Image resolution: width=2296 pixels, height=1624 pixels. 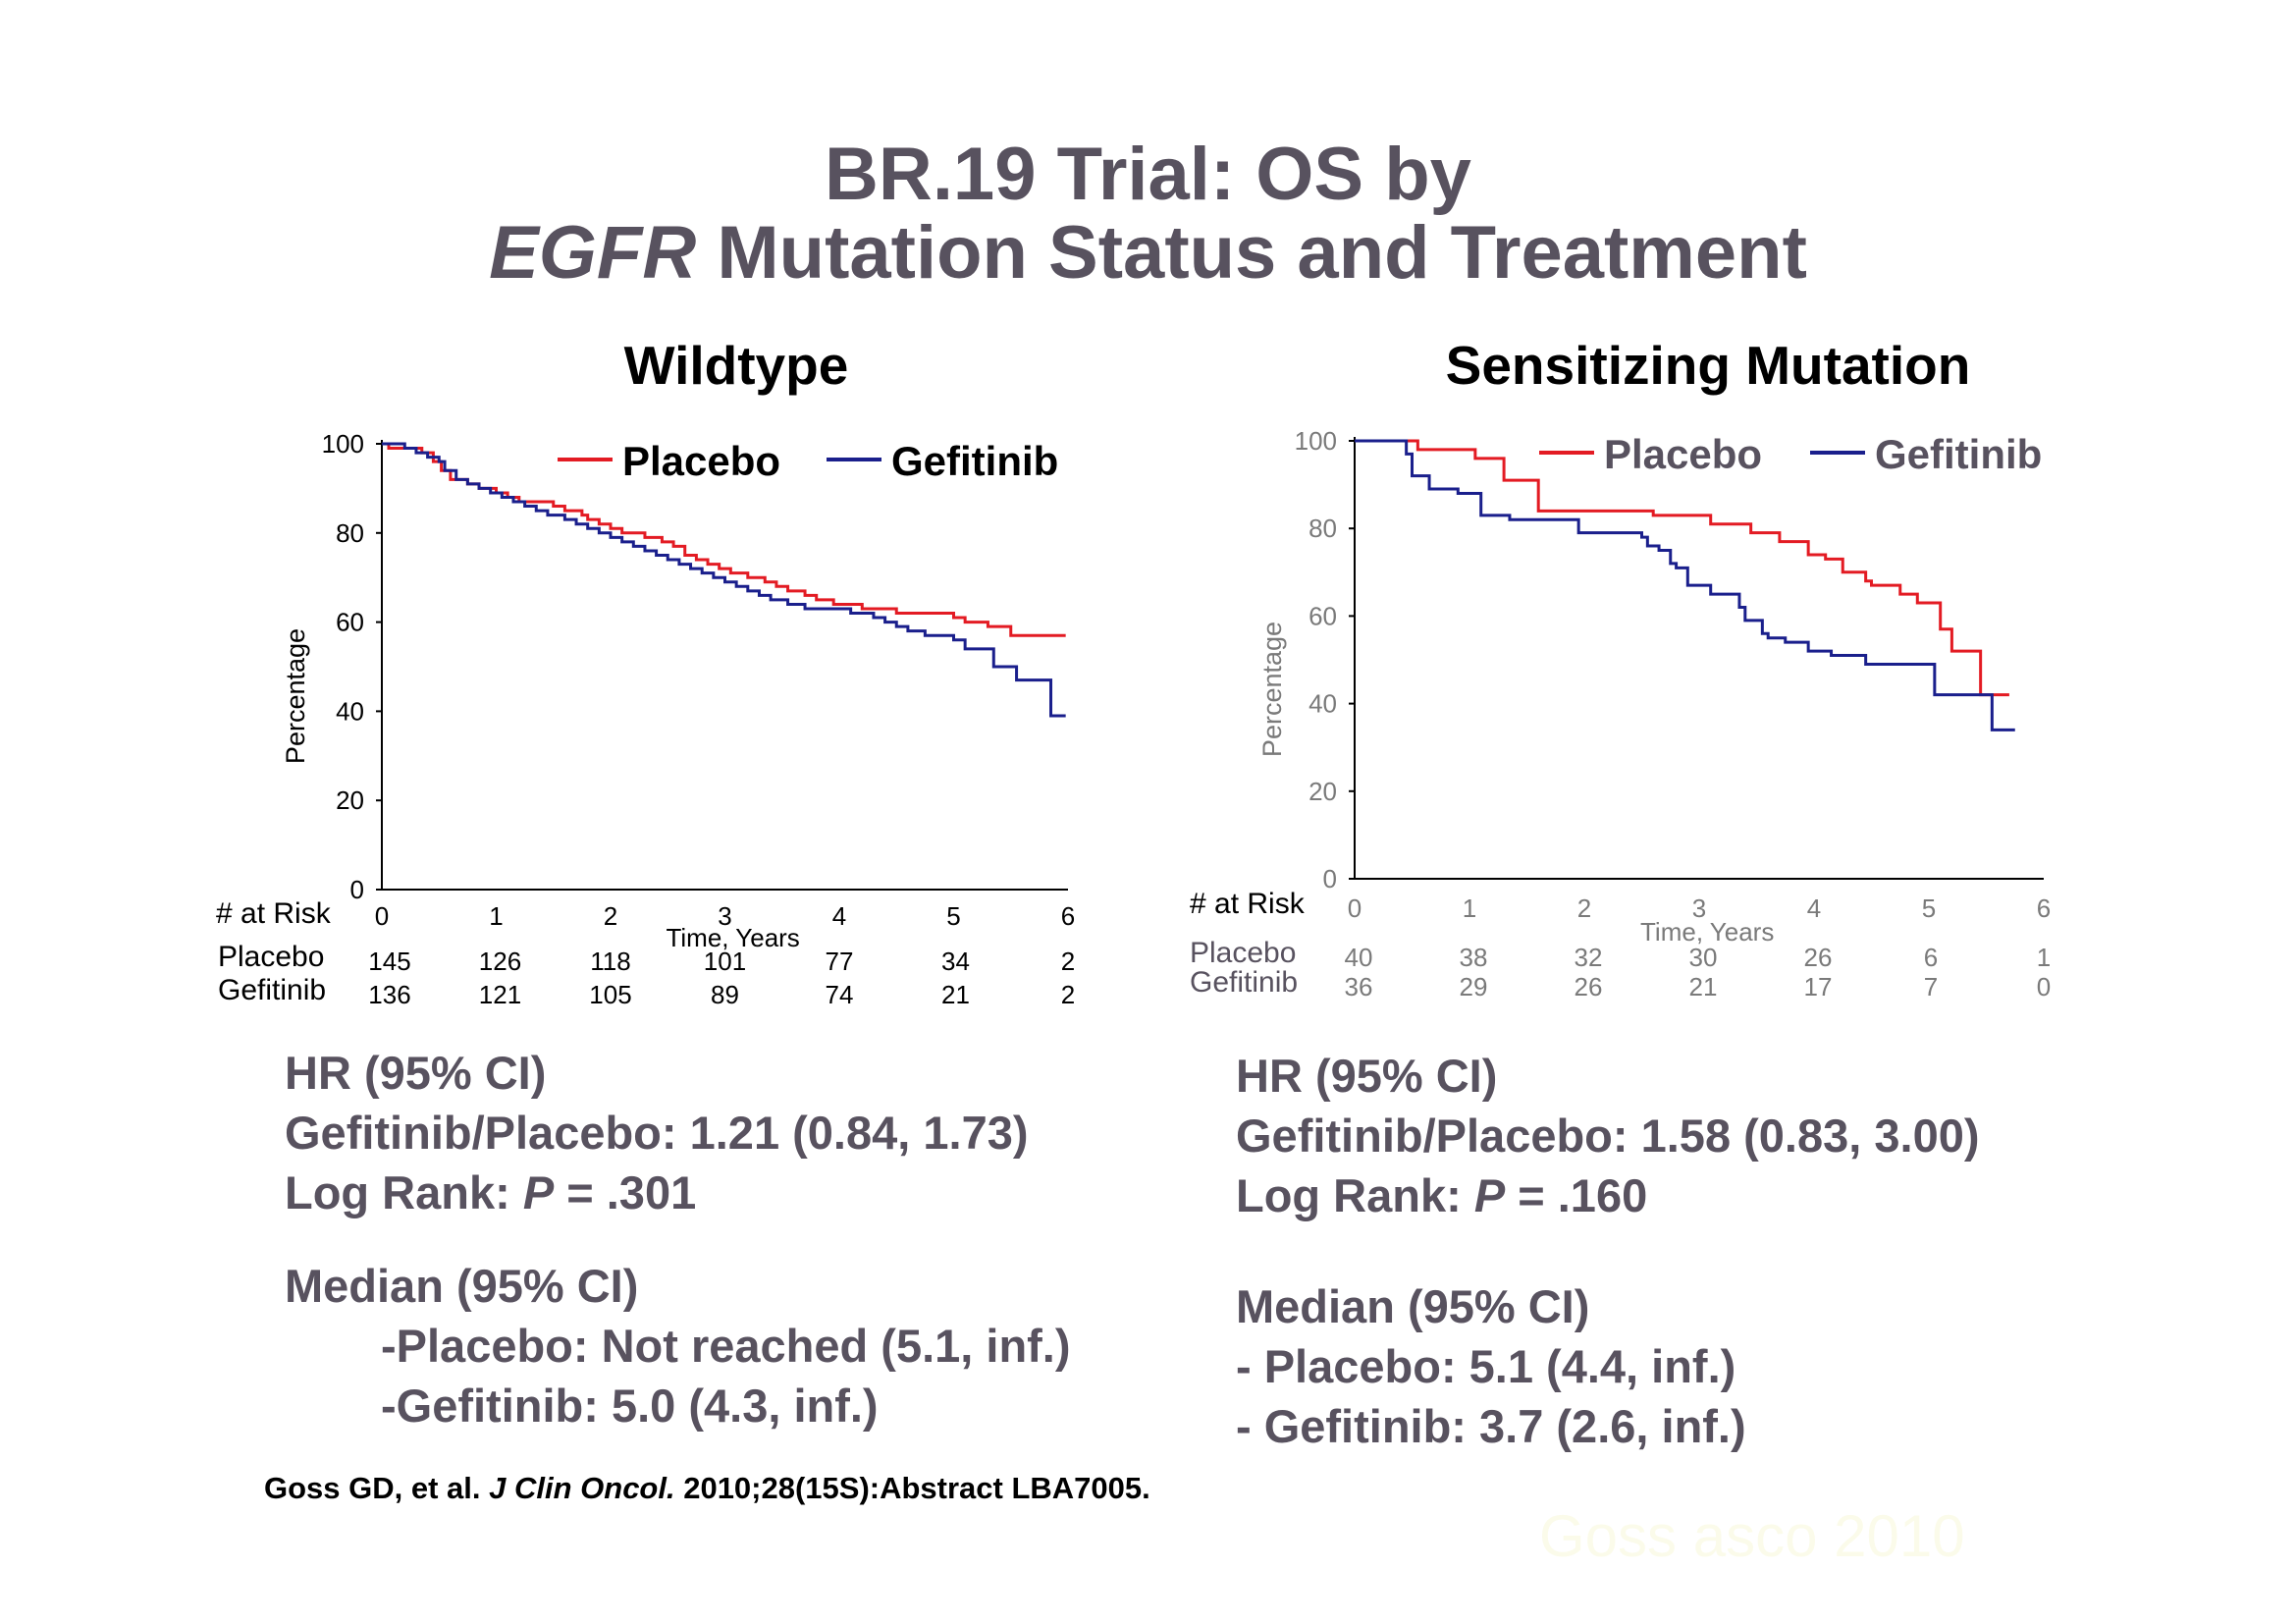 I want to click on at-risk-value: 0, so click(x=2044, y=986).